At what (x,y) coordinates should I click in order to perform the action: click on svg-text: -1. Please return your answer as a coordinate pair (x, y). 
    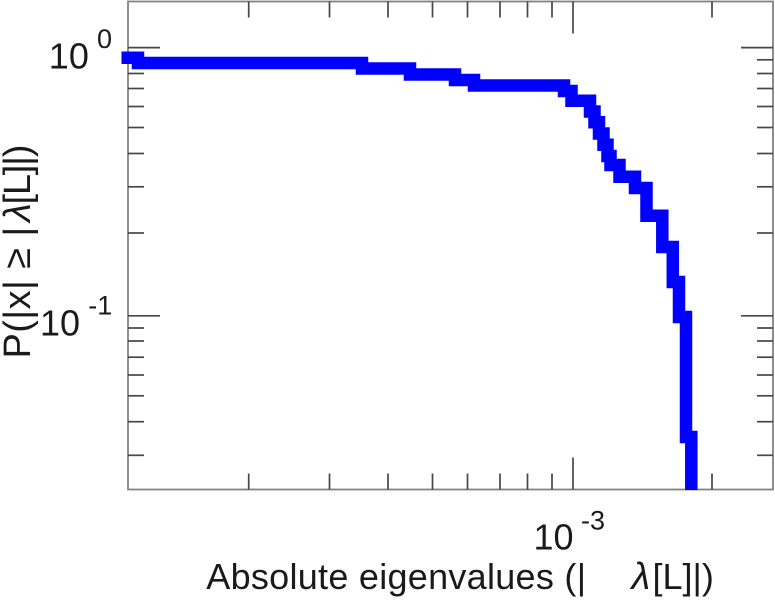
    Looking at the image, I should click on (100, 306).